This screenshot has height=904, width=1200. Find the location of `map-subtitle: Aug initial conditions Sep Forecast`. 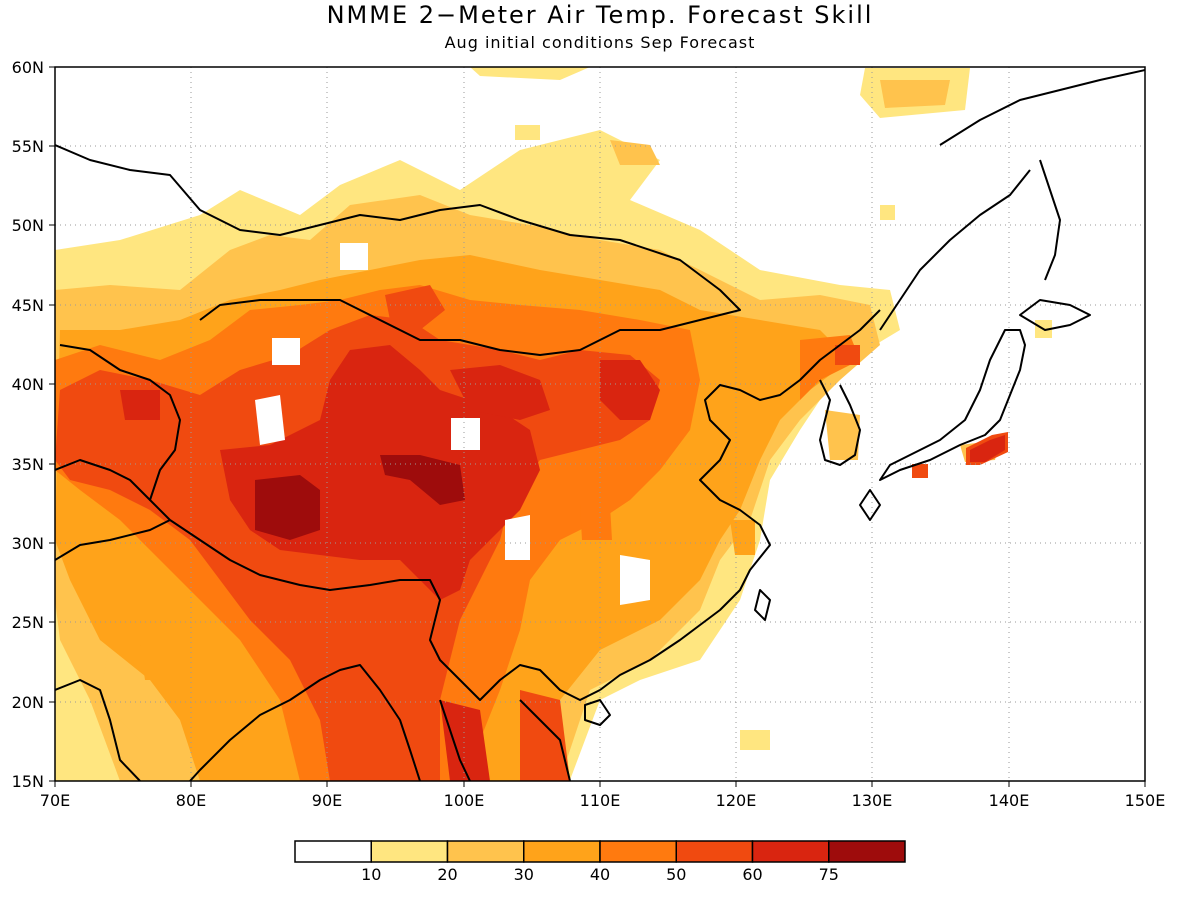

map-subtitle: Aug initial conditions Sep Forecast is located at coordinates (600, 42).